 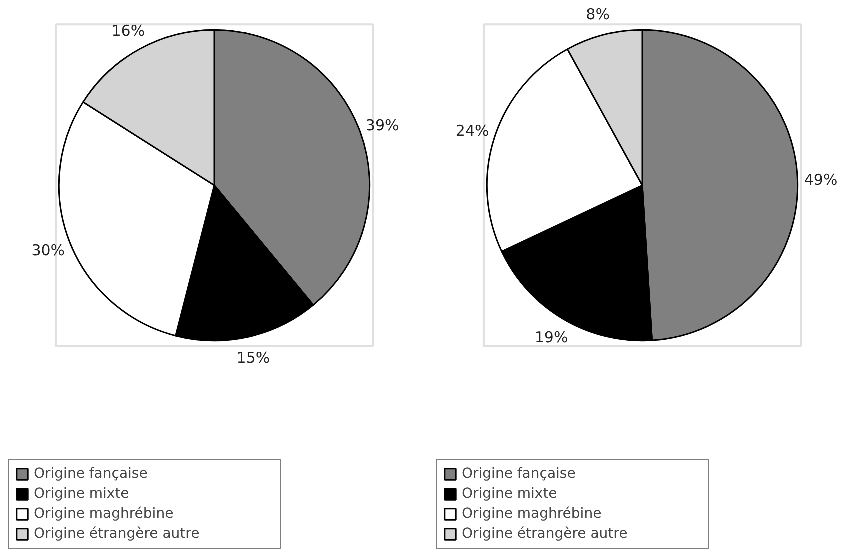 I want to click on data-label: 39%, so click(x=383, y=125).